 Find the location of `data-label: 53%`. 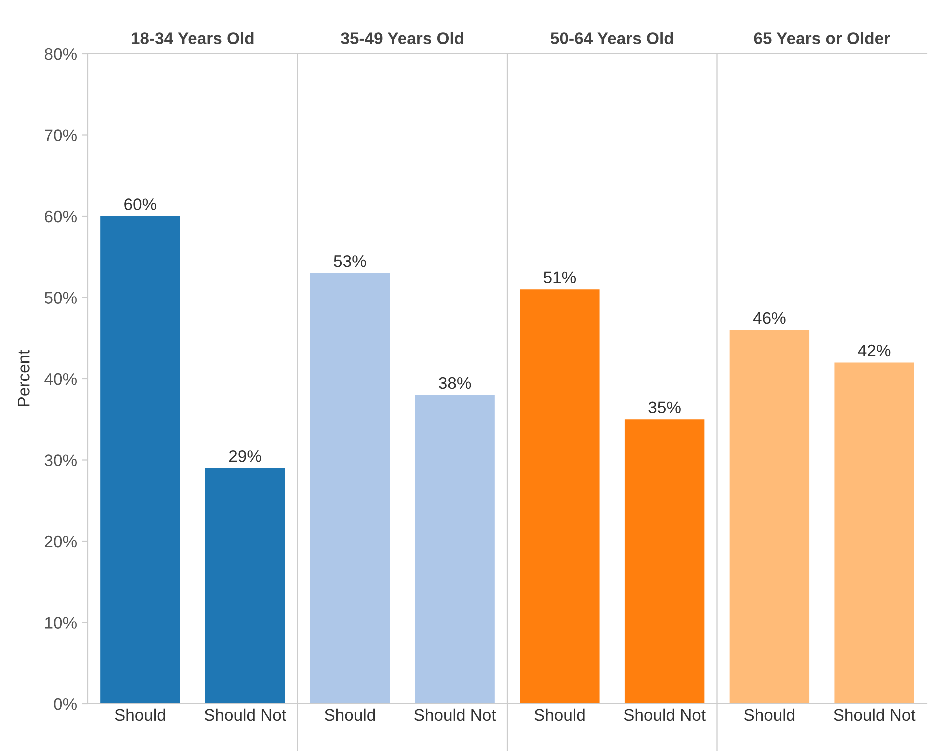

data-label: 53% is located at coordinates (350, 262).